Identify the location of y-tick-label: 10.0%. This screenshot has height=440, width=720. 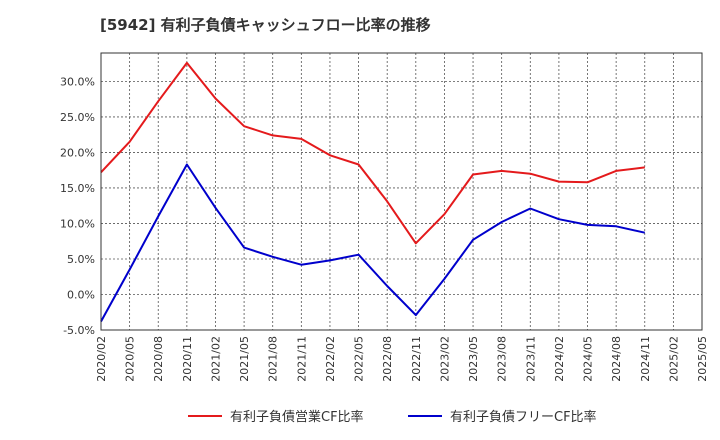
(77, 223).